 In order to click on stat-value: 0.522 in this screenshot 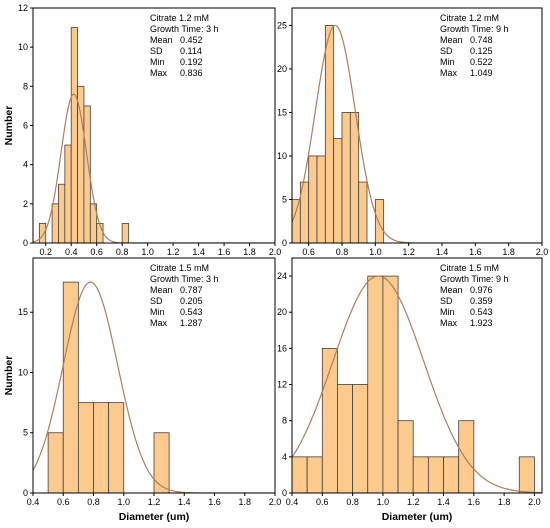, I will do `click(481, 62)`.